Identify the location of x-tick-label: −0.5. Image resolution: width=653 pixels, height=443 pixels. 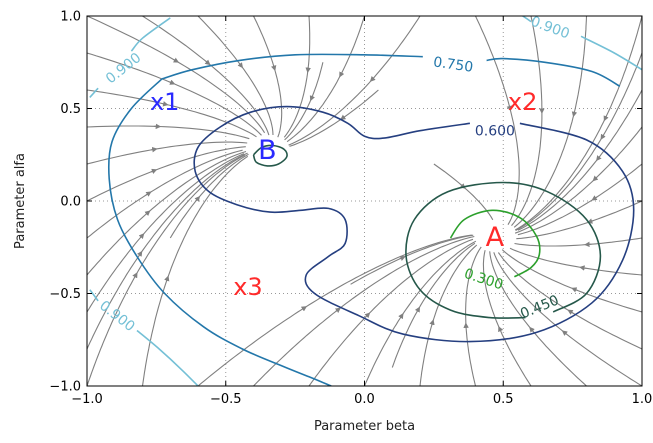
(226, 399).